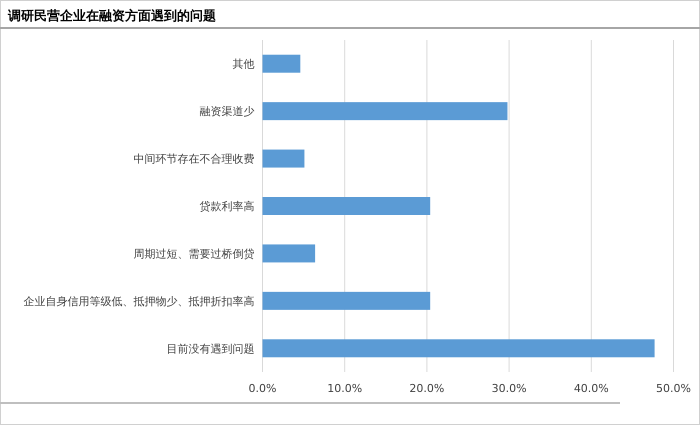 This screenshot has height=425, width=700. Describe the element at coordinates (509, 388) in the screenshot. I see `xtick: 30.0%` at that location.